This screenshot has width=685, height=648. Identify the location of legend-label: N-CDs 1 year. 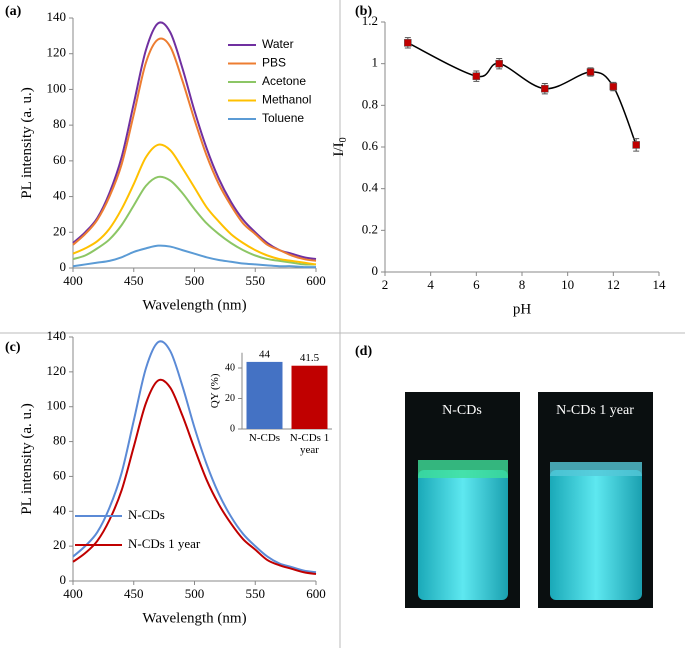
(164, 543).